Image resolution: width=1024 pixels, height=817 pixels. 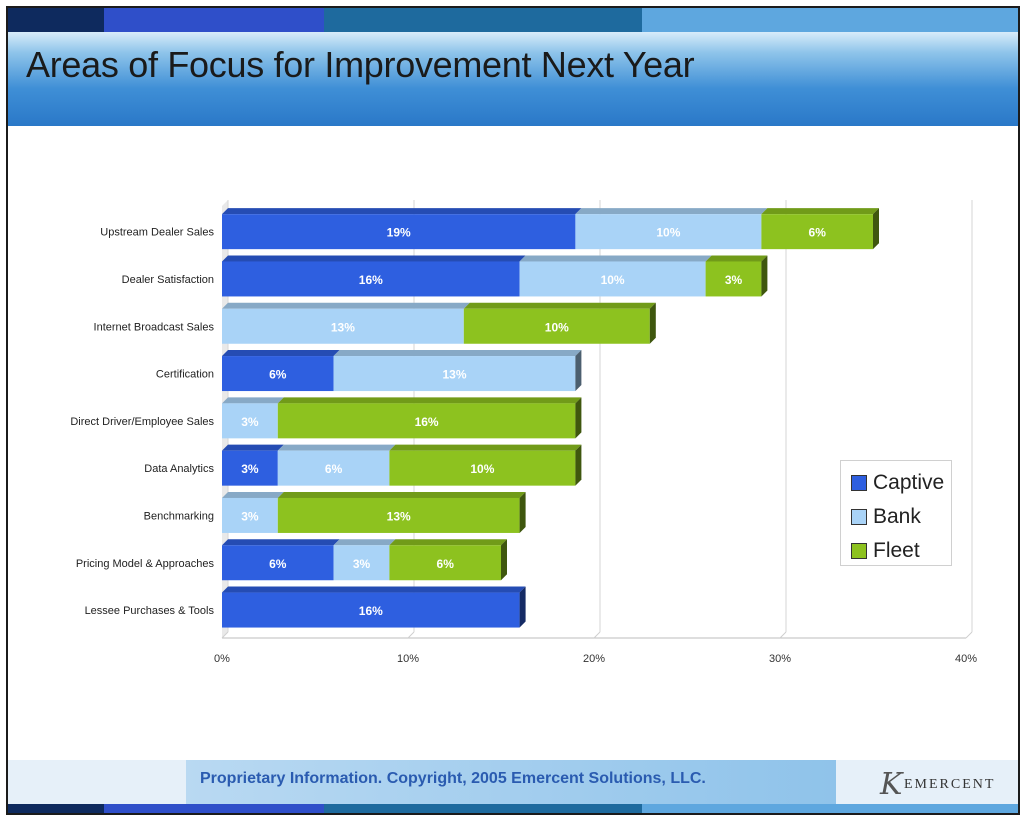 What do you see at coordinates (935, 785) in the screenshot?
I see `emercent-logo: K EMERCENT` at bounding box center [935, 785].